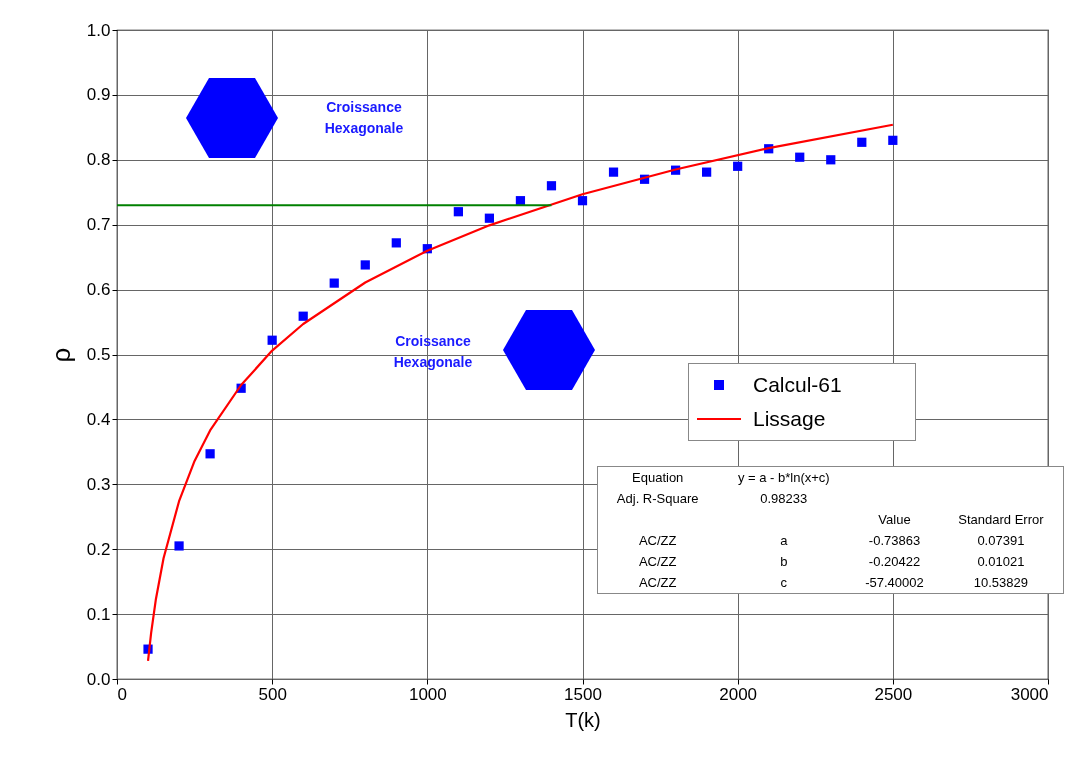 The height and width of the screenshot is (762, 1077). What do you see at coordinates (98, 679) in the screenshot?
I see `y-tick-label: 0.0` at bounding box center [98, 679].